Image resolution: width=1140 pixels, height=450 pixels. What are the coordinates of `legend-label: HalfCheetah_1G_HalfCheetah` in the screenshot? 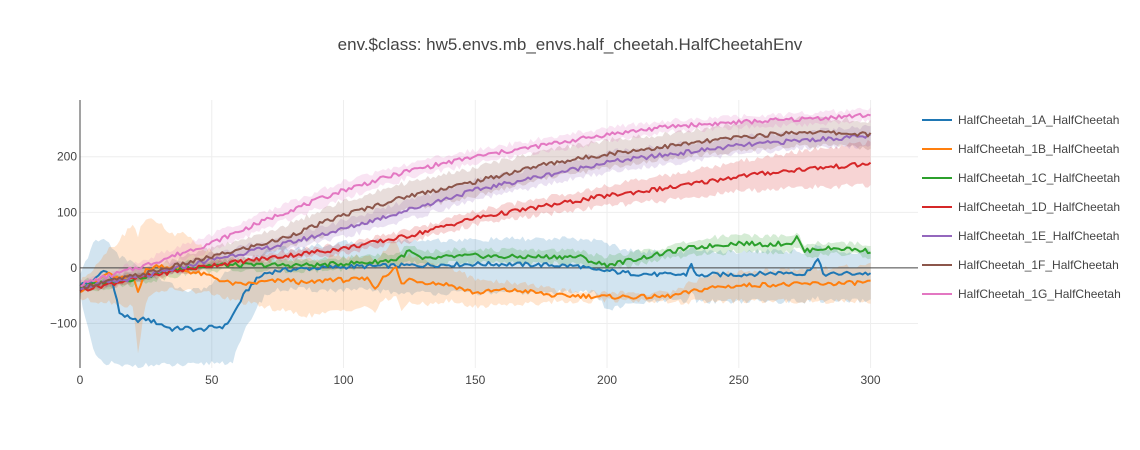 It's located at (1039, 293).